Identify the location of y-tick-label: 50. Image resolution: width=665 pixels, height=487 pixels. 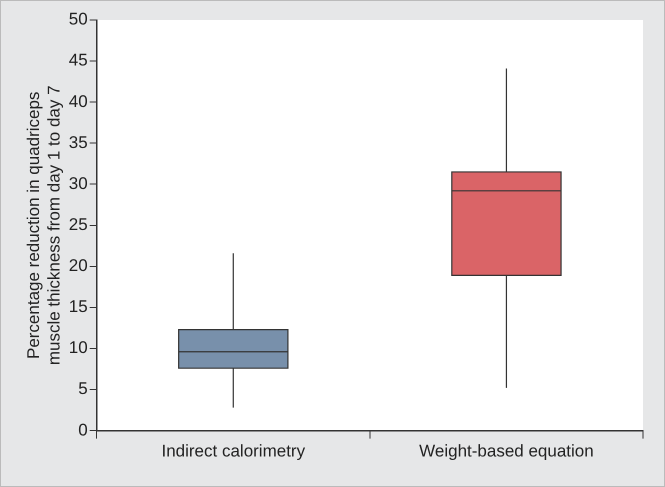
(78, 19).